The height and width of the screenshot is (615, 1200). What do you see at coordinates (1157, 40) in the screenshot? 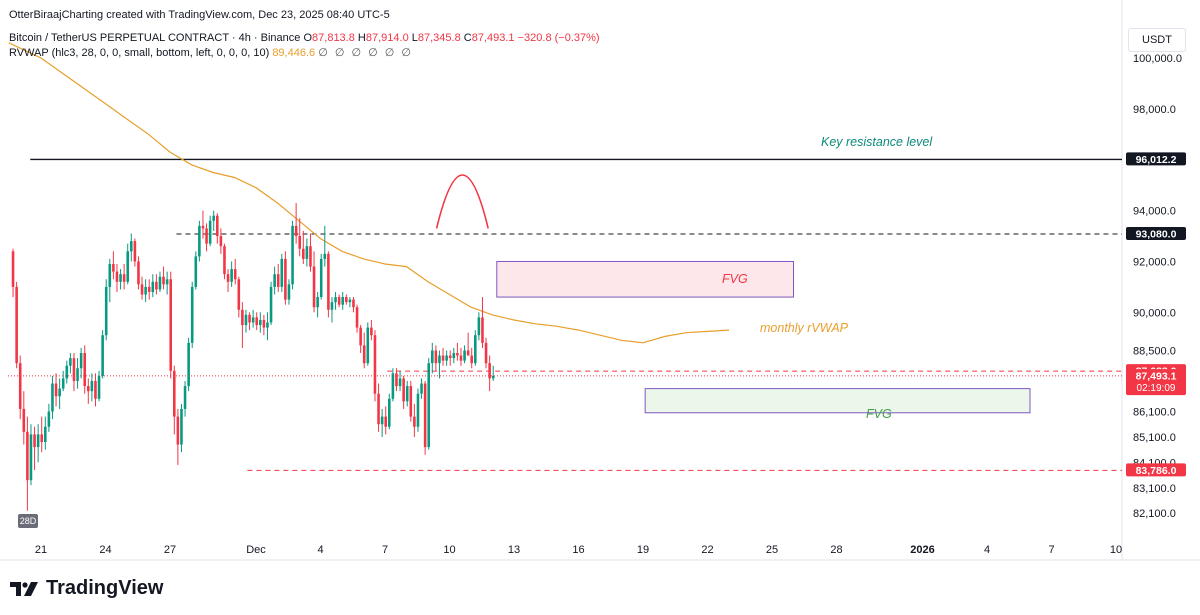
I see `currency-selector: USDT` at bounding box center [1157, 40].